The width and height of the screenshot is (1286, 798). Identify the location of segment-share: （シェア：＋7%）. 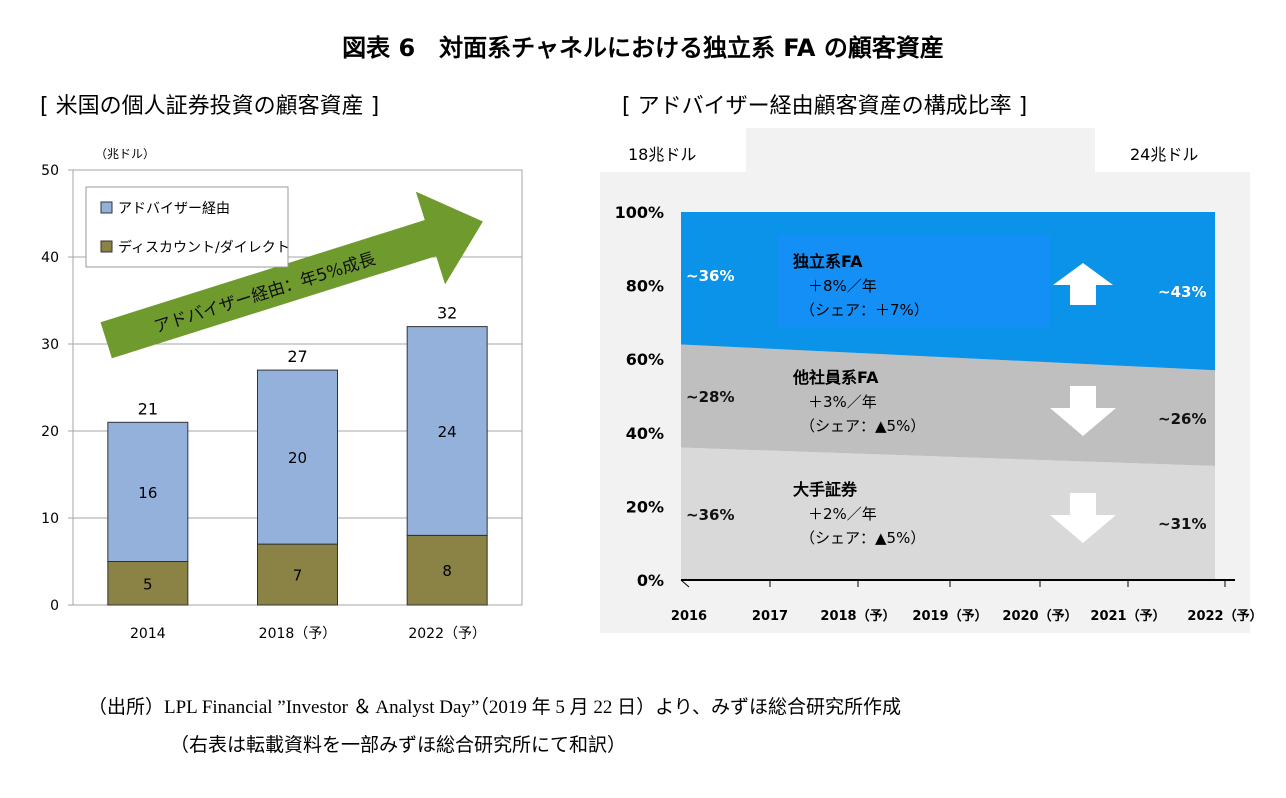
(864, 310).